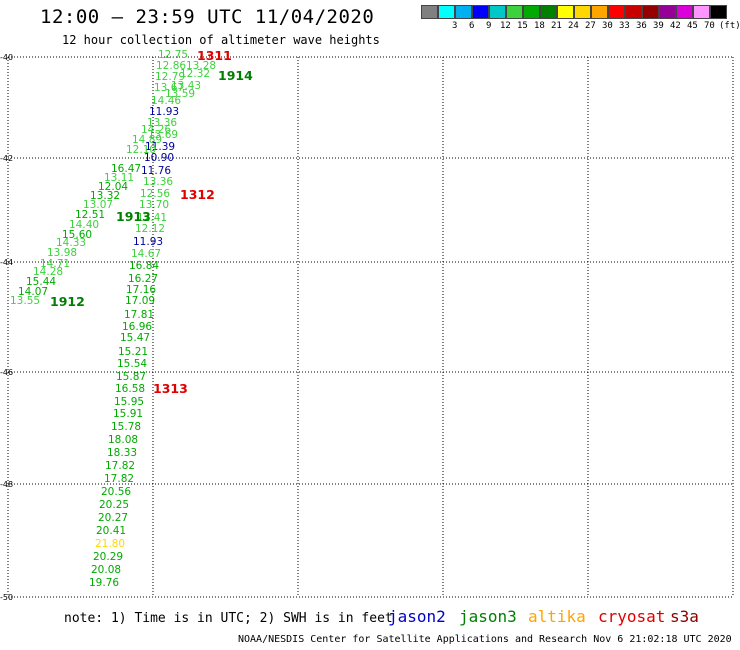  What do you see at coordinates (729, 26) in the screenshot?
I see `legend-unit: (ft)` at bounding box center [729, 26].